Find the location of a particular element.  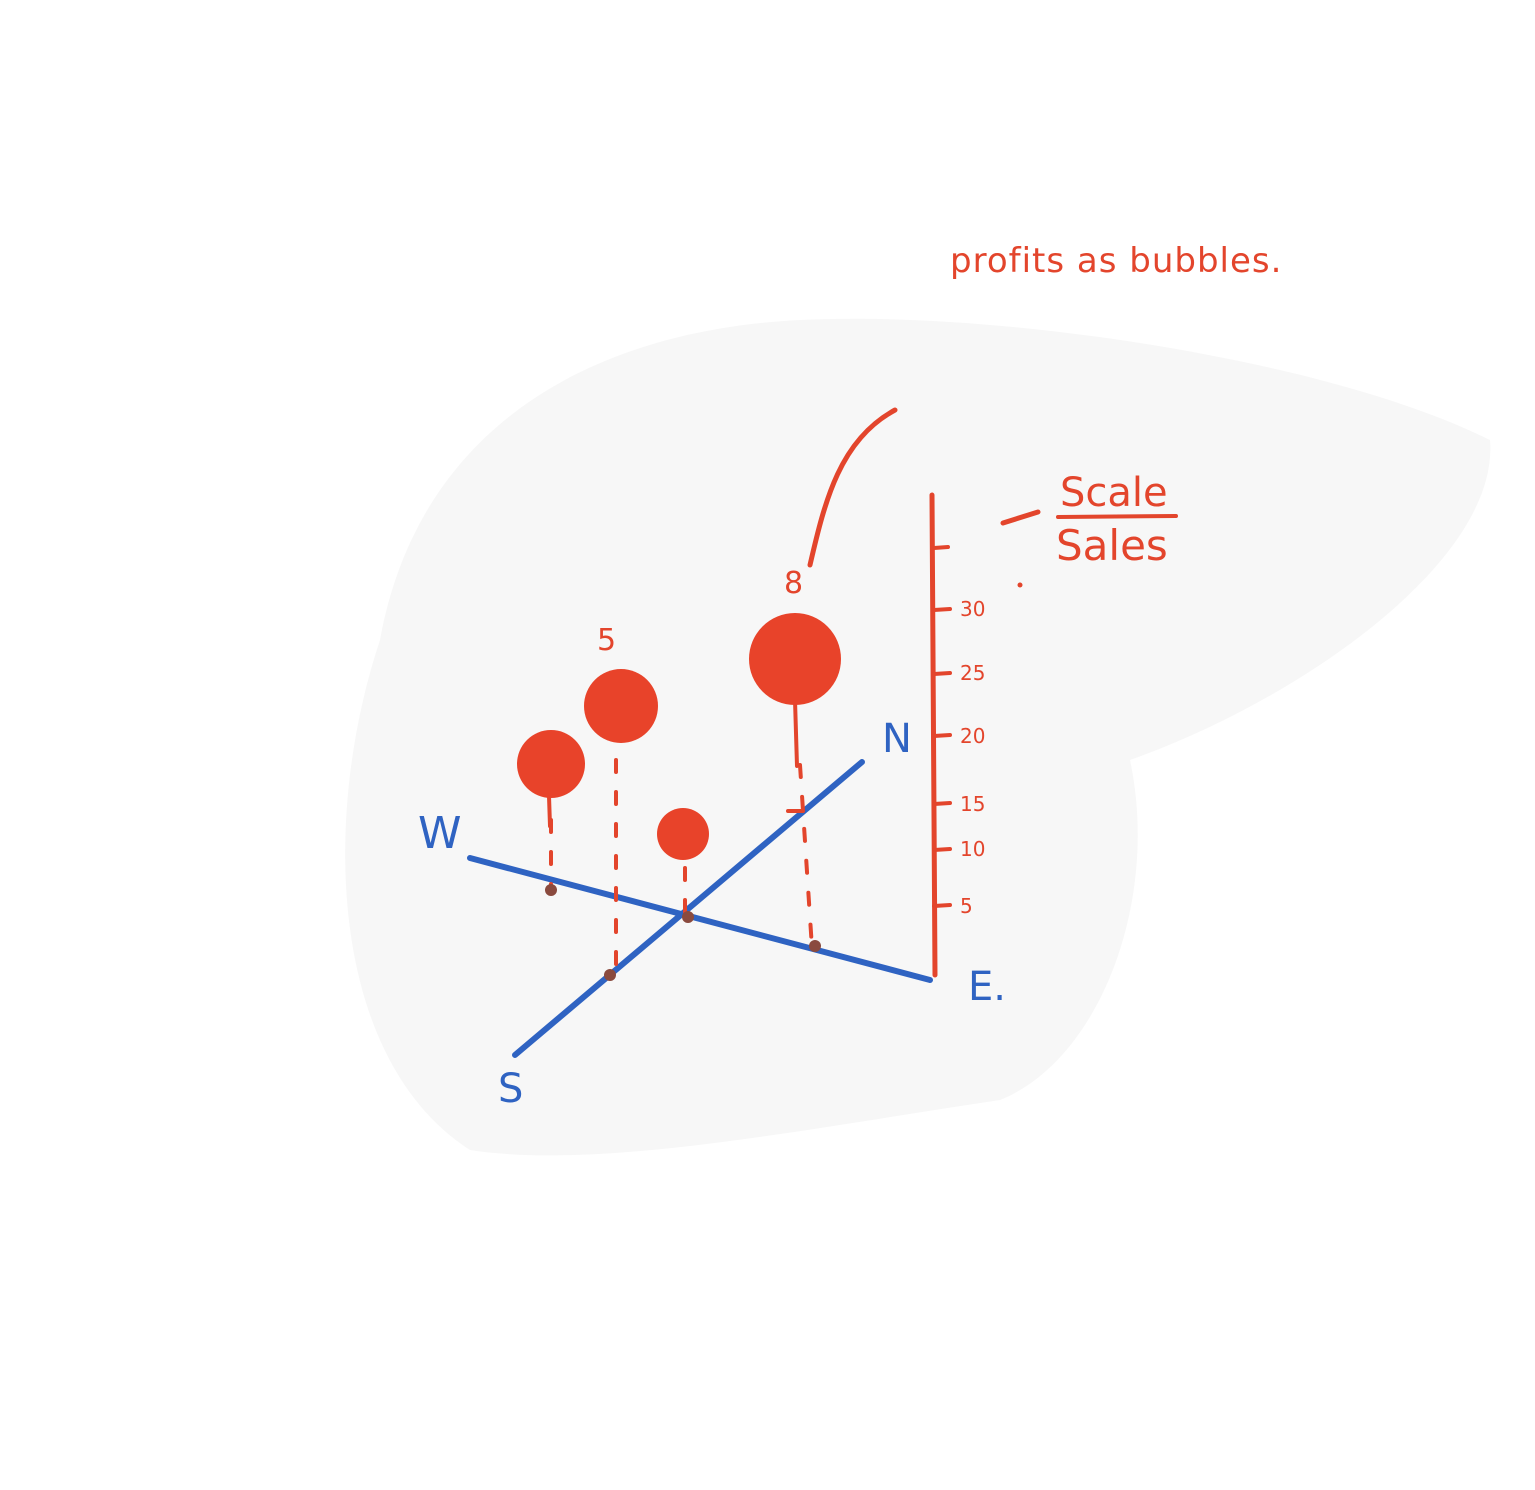

tick-label-25: 25 is located at coordinates (972, 673).